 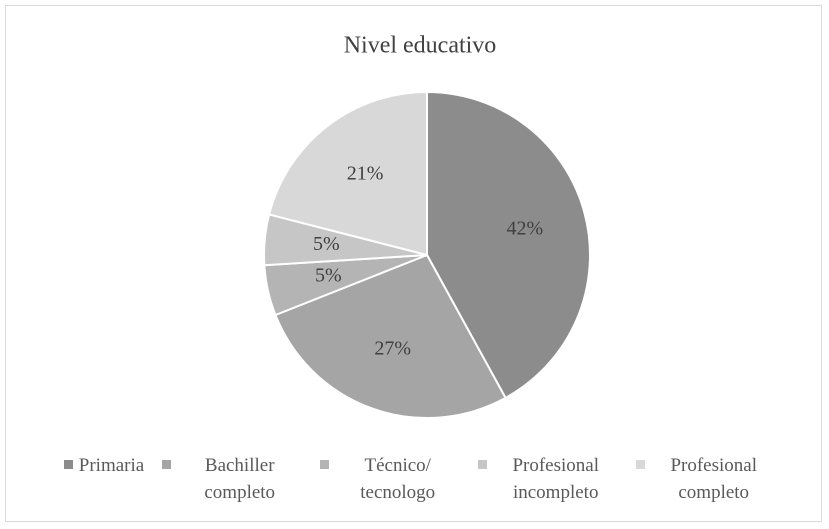 I want to click on data-label: 27%, so click(x=392, y=349).